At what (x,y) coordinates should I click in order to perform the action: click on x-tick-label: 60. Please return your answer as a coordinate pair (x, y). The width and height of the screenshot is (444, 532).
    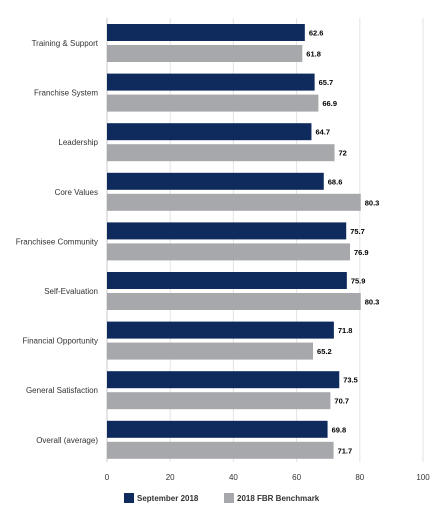
    Looking at the image, I should click on (296, 477).